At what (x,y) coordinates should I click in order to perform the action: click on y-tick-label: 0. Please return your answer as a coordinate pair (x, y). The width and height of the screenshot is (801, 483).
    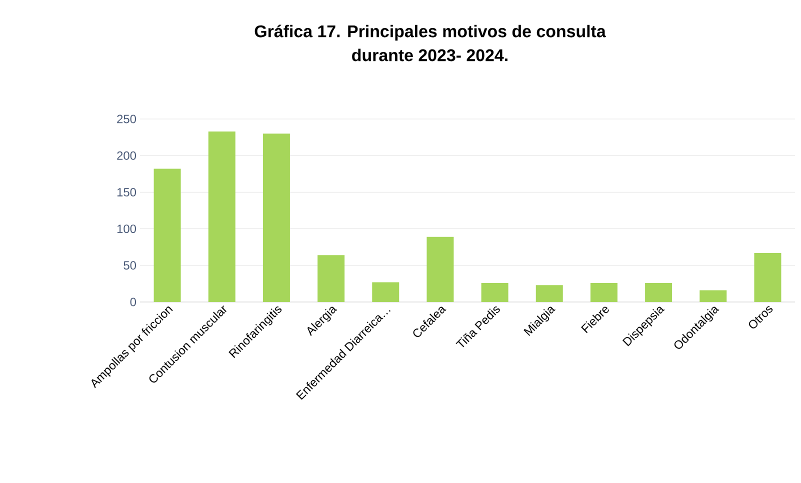
    Looking at the image, I should click on (133, 302).